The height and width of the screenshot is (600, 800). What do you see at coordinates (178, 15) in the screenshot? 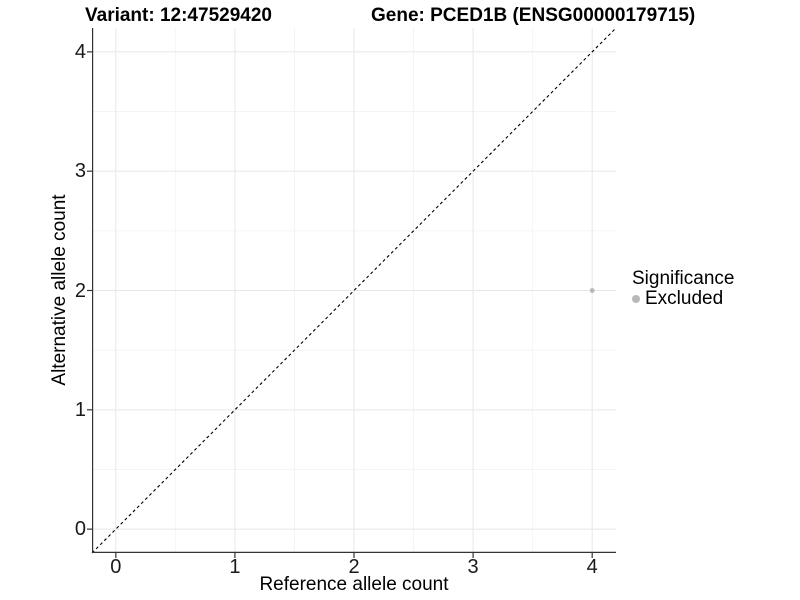
I see `variant-title: Variant: 12:47529420` at bounding box center [178, 15].